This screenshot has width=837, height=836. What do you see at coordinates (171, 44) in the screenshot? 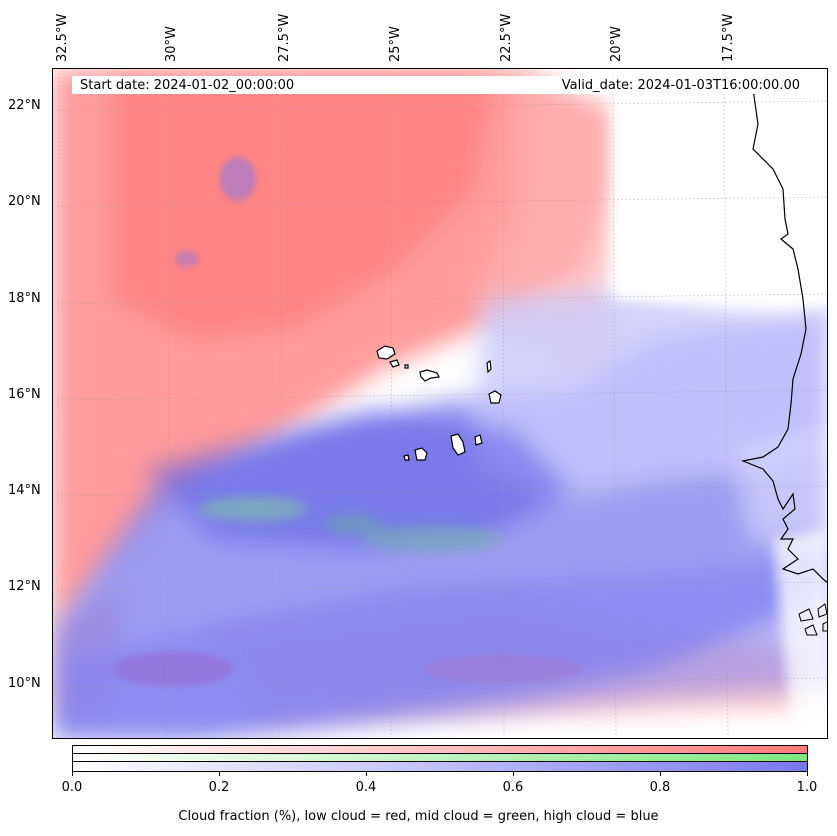
I see `lon-label-30w: 30°W` at bounding box center [171, 44].